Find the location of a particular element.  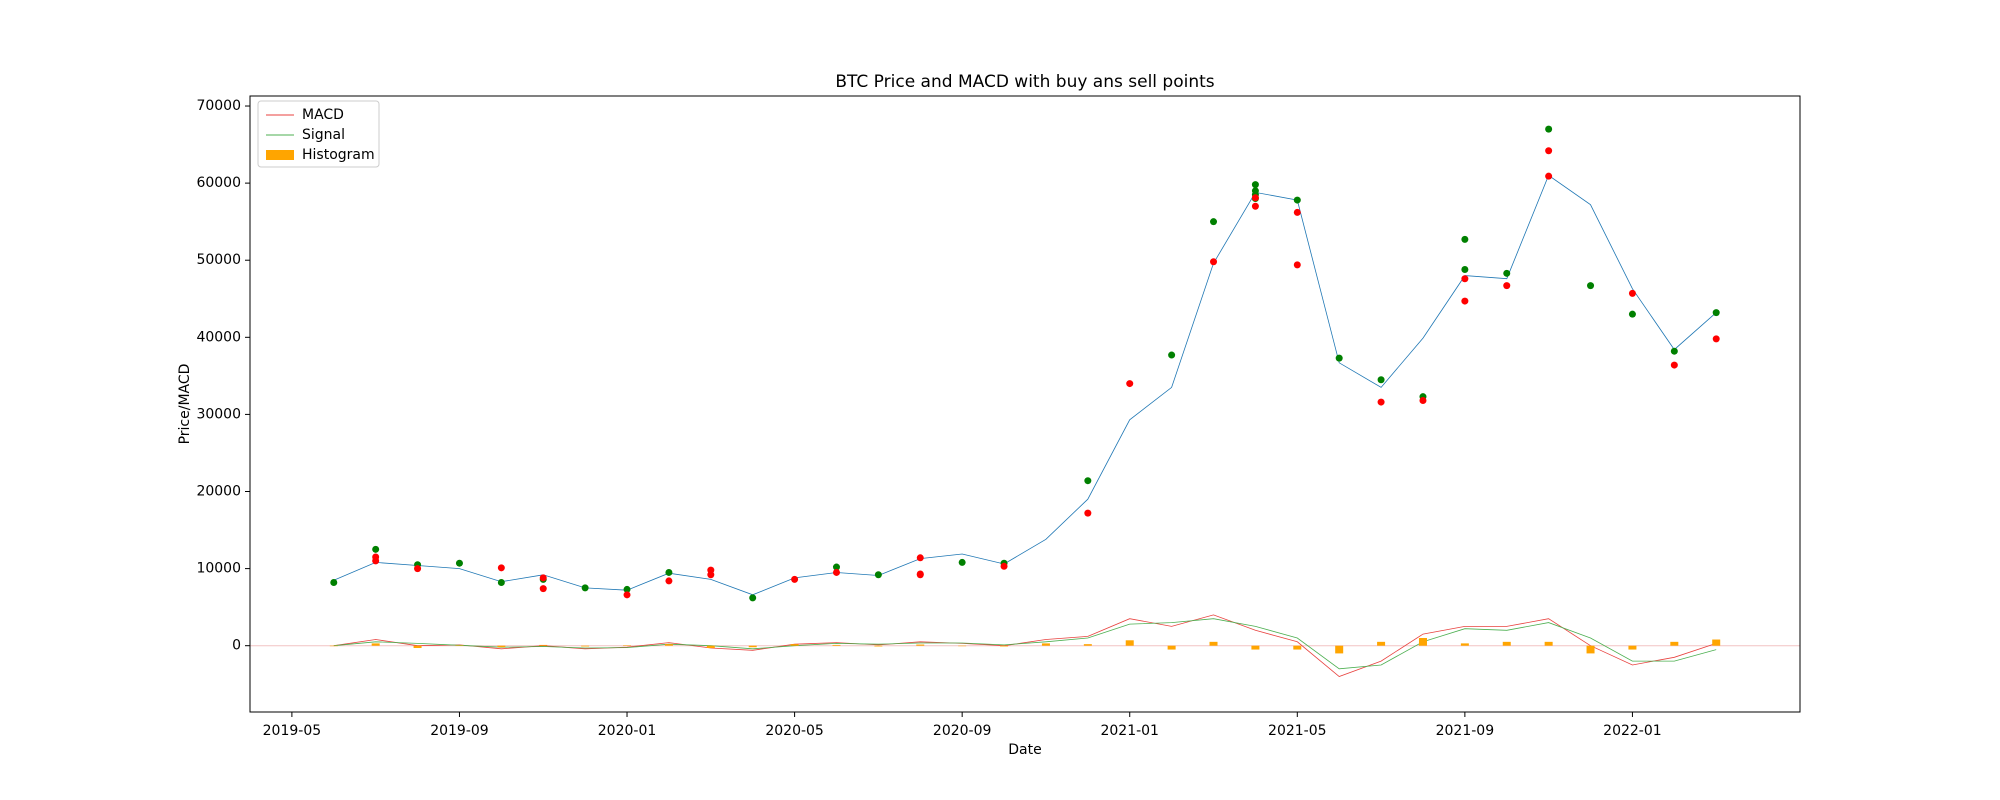

x-tick-label: 2021-09 is located at coordinates (1465, 731).